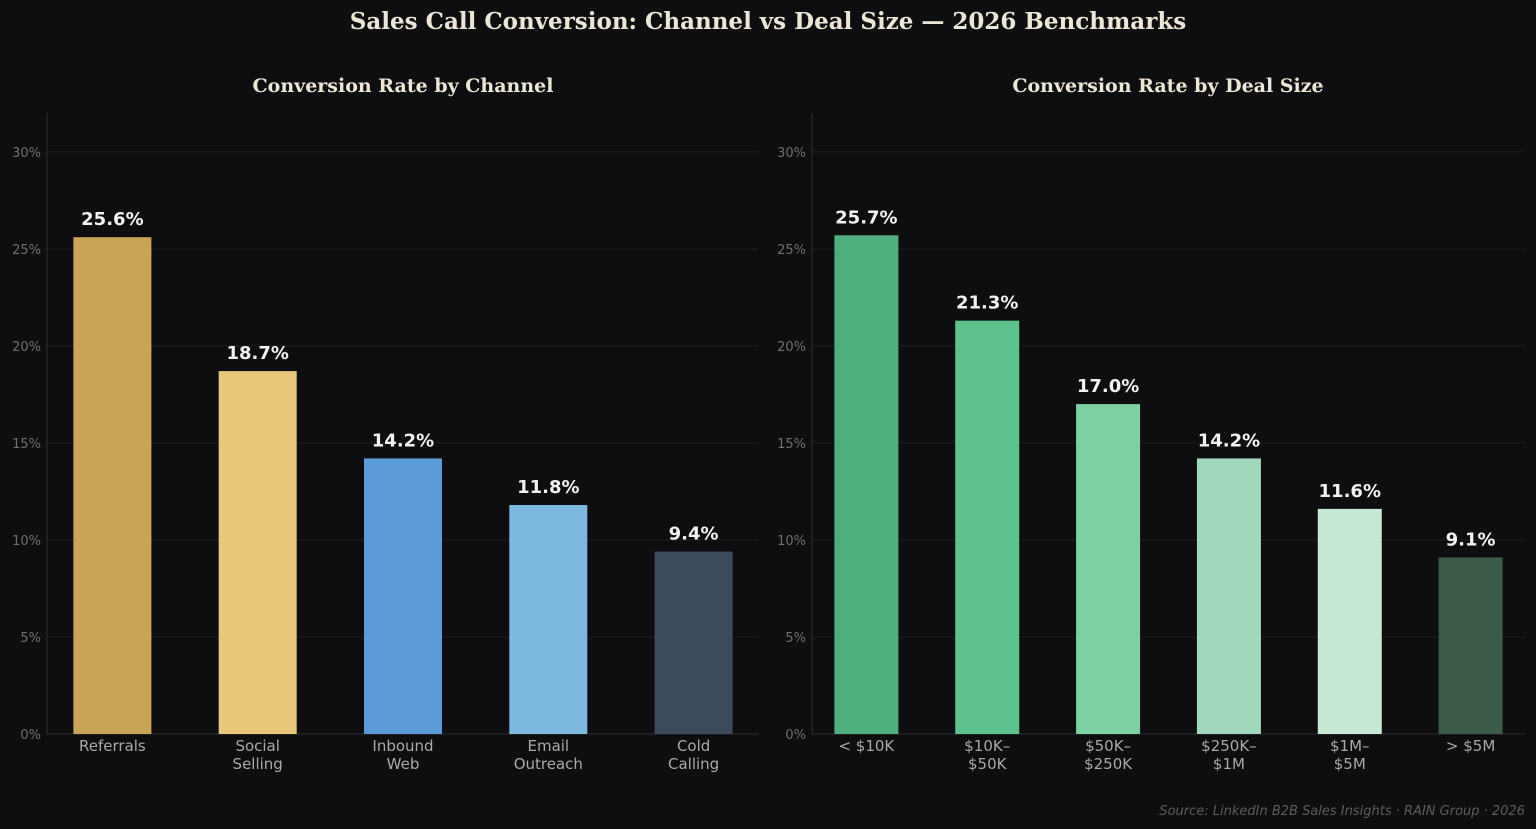  Describe the element at coordinates (112, 219) in the screenshot. I see `bar-value-label: 25.6%` at that location.